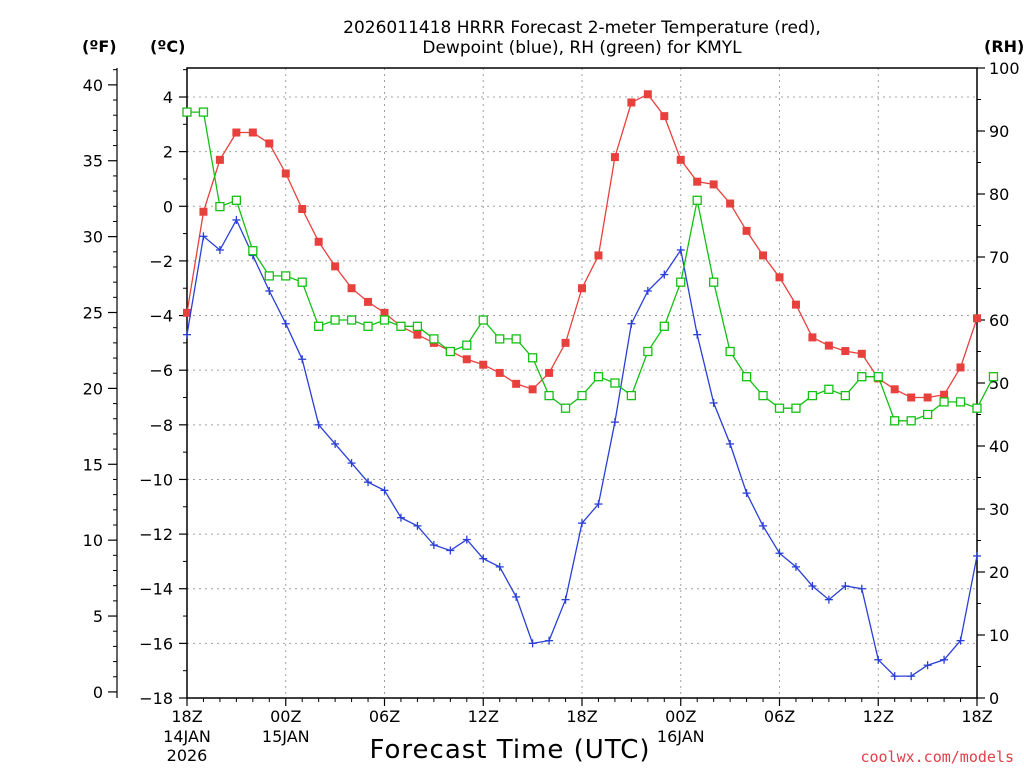 Image resolution: width=1024 pixels, height=768 pixels. I want to click on fahrenheit-tick-label: 10, so click(93, 540).